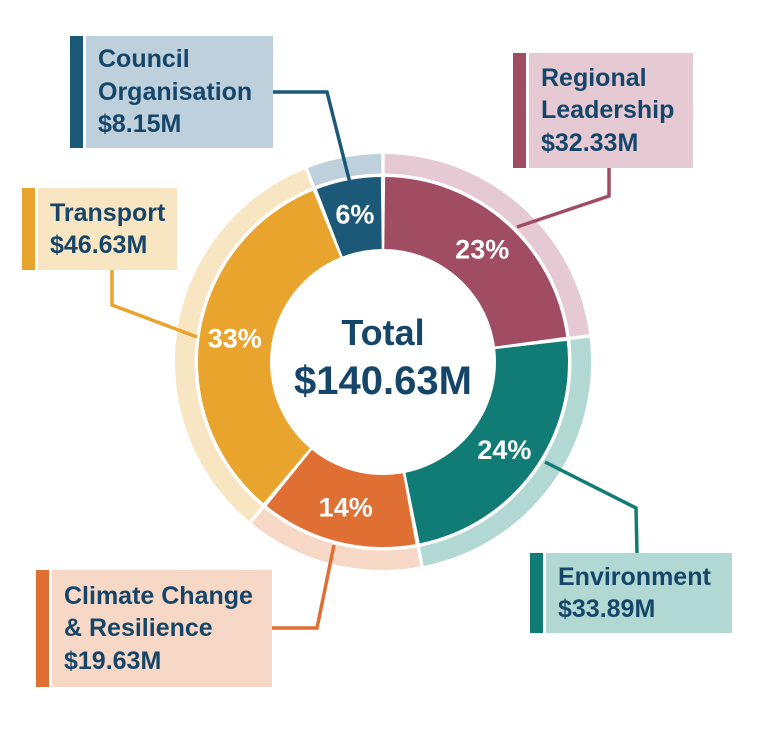 This screenshot has width=767, height=731. What do you see at coordinates (382, 332) in the screenshot?
I see `center-total-label: Total` at bounding box center [382, 332].